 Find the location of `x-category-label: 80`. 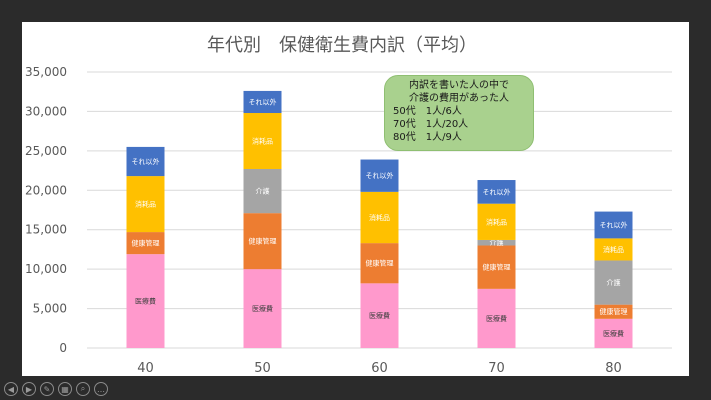

x-category-label: 80 is located at coordinates (613, 368).